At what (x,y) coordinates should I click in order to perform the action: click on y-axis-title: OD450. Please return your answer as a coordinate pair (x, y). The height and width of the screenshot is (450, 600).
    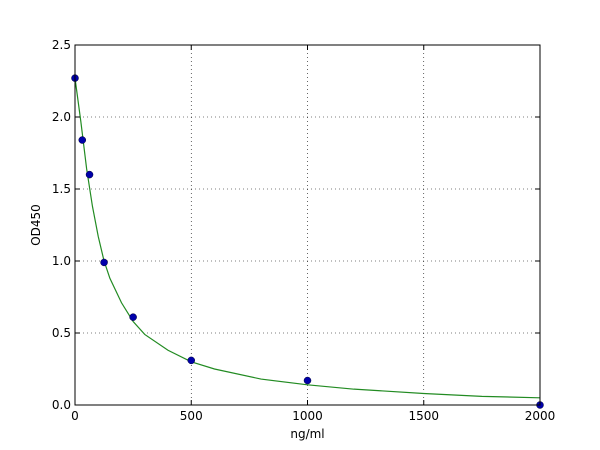
    Looking at the image, I should click on (36, 225).